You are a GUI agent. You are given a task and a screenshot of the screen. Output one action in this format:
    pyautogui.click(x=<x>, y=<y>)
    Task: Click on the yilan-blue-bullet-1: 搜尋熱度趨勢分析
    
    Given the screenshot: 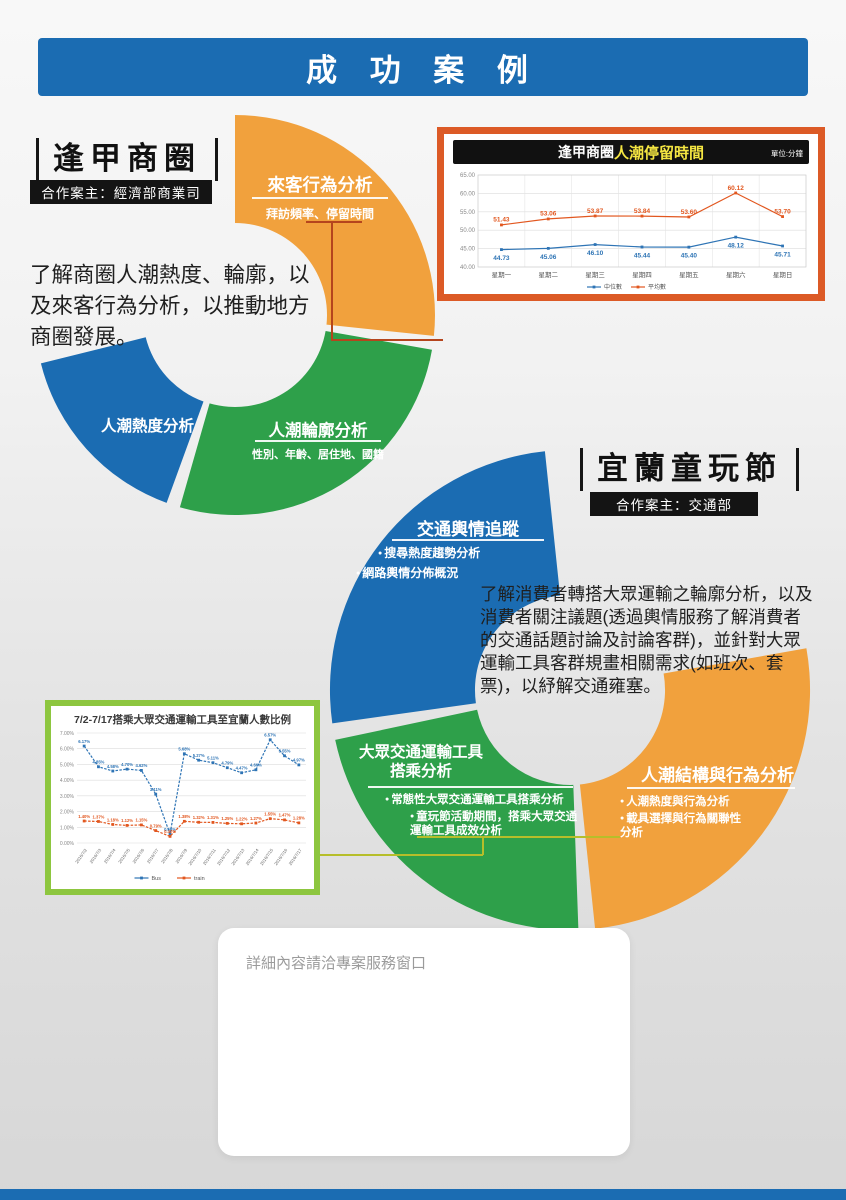 What is the action you would take?
    pyautogui.click(x=463, y=553)
    